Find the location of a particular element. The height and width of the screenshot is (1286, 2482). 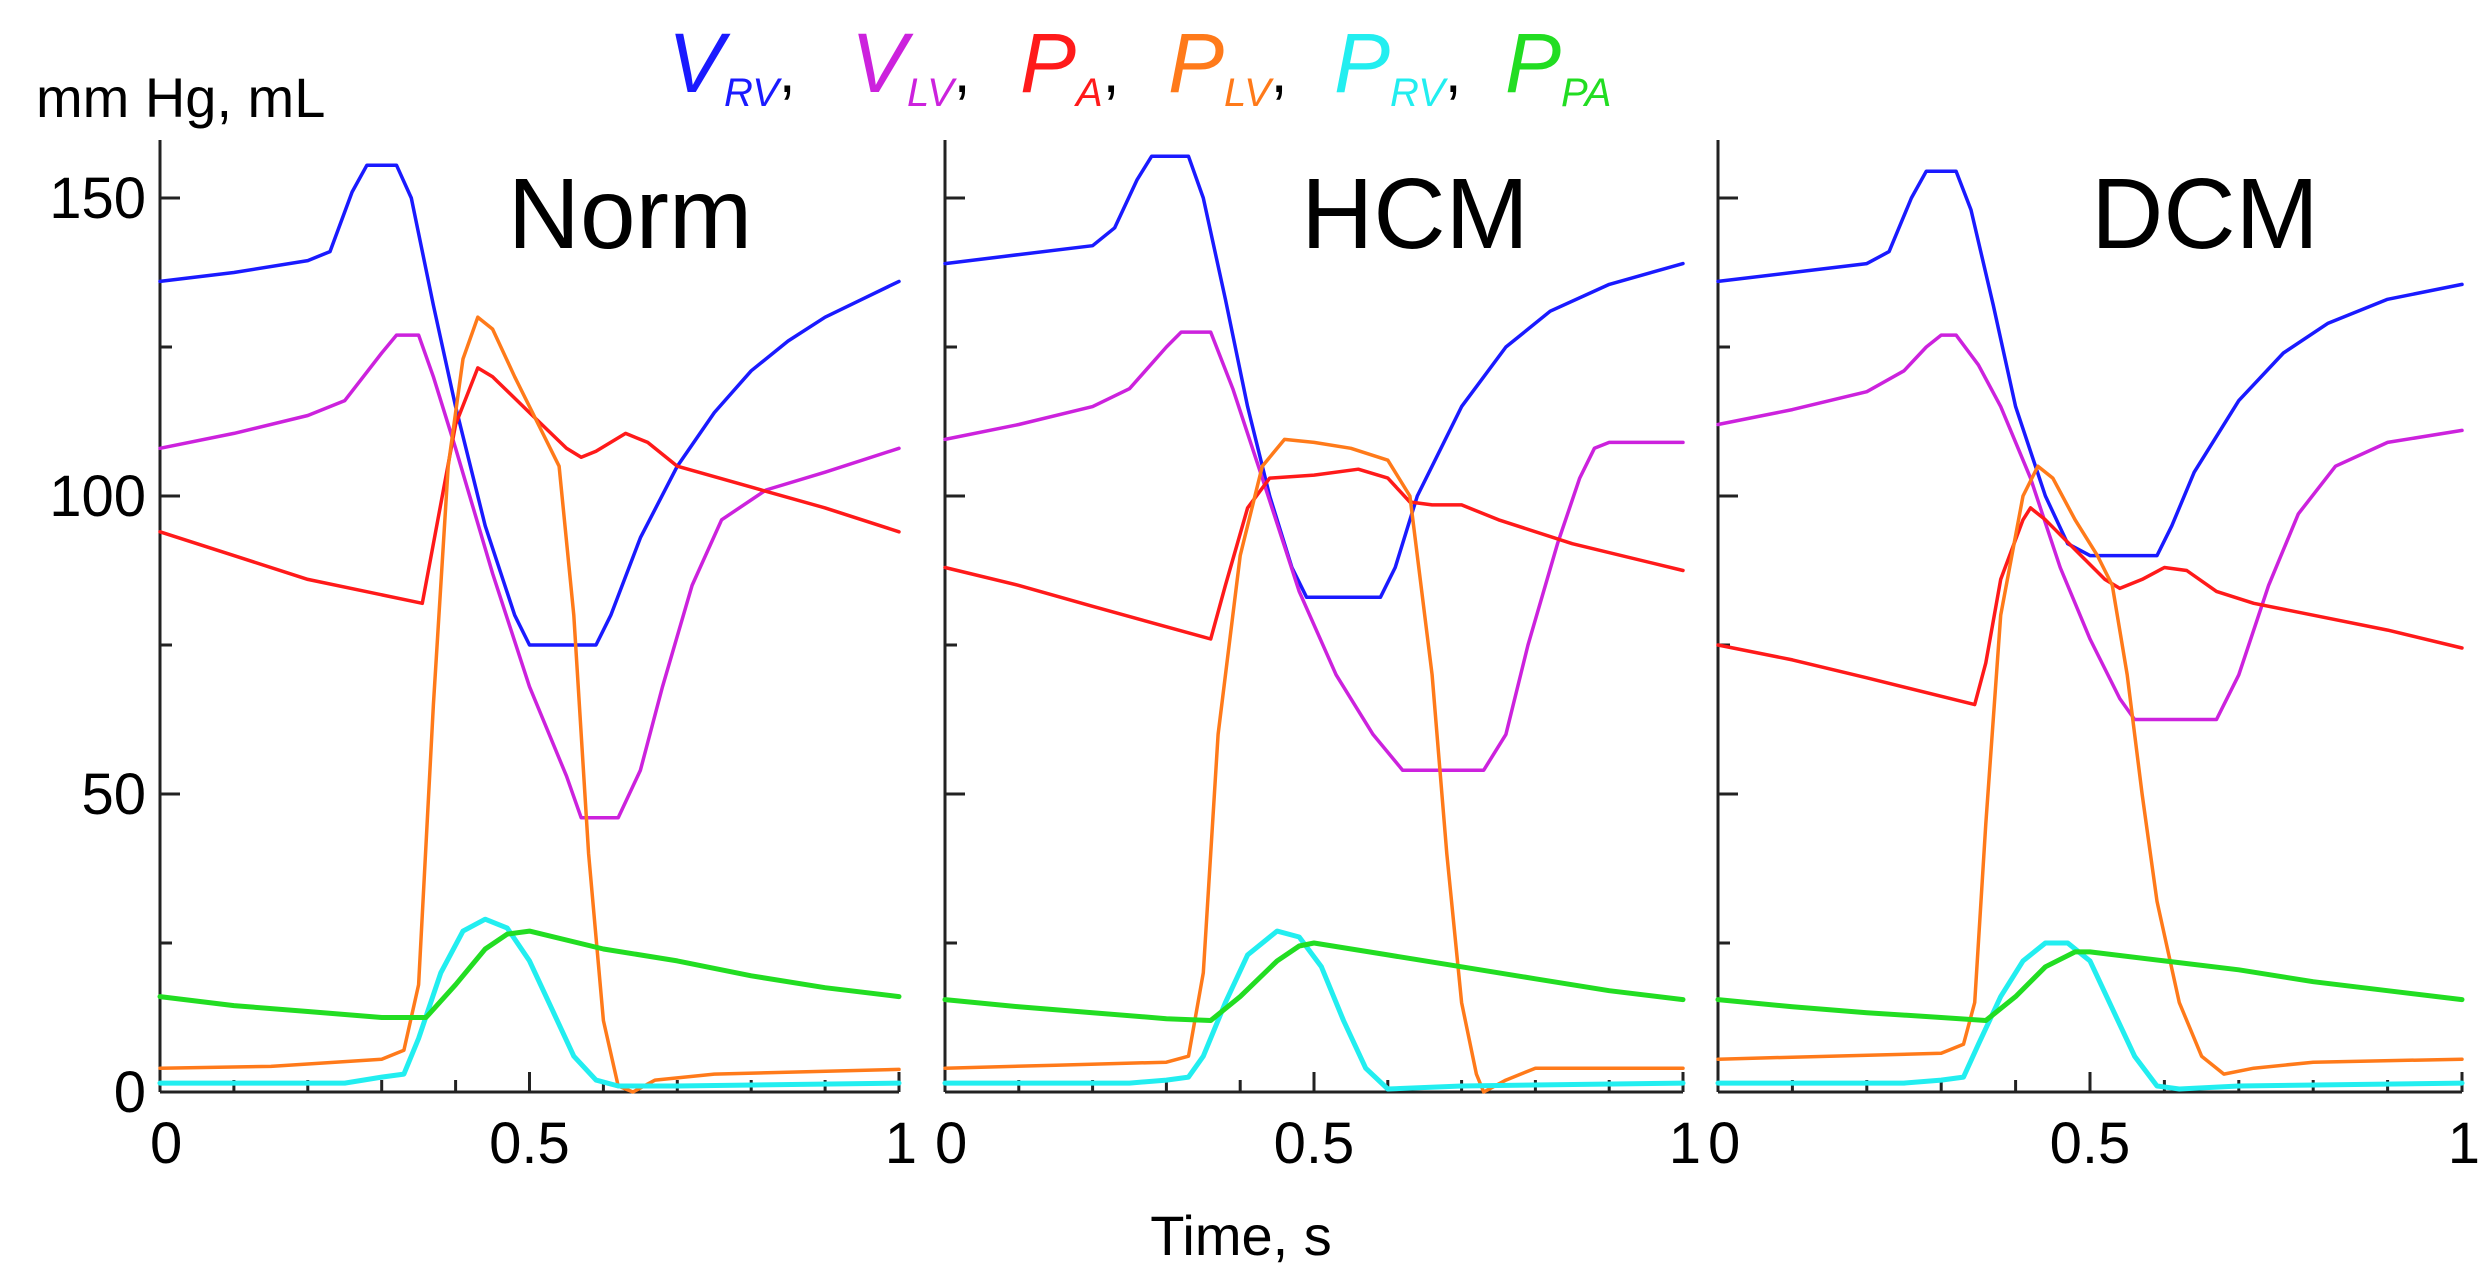

panel-title-hcm: HCM is located at coordinates (1415, 214).